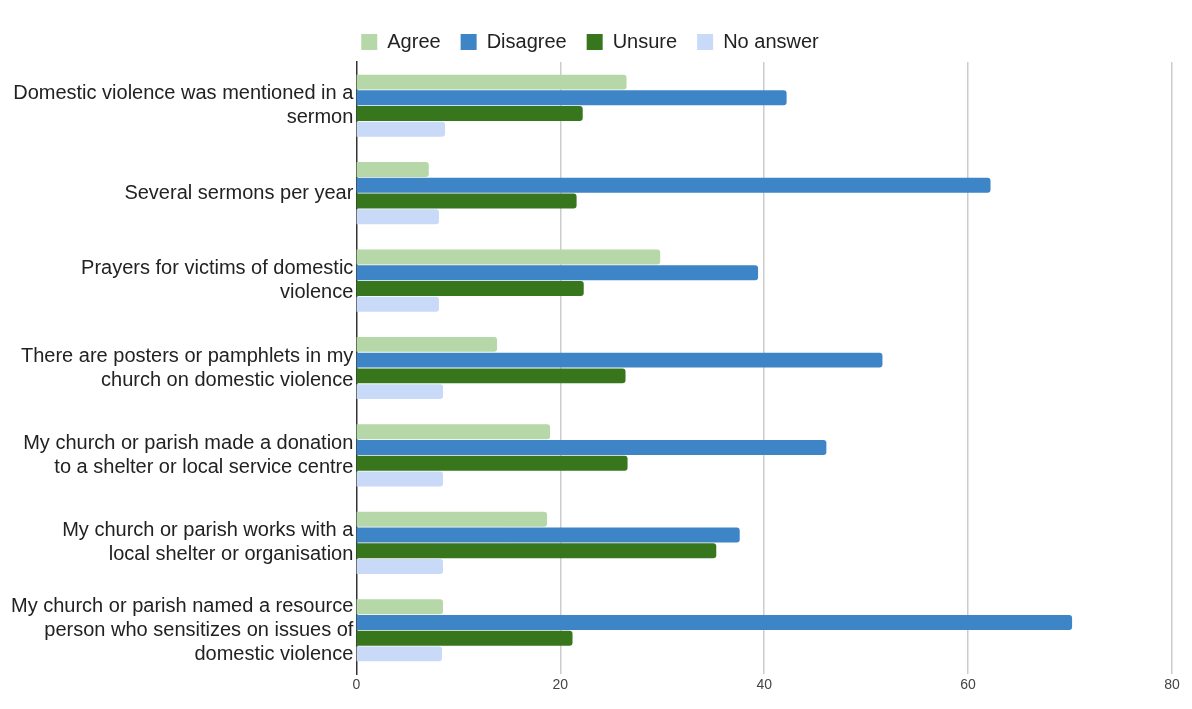 This screenshot has width=1192, height=709. Describe the element at coordinates (968, 684) in the screenshot. I see `x-tick-label: 60` at that location.